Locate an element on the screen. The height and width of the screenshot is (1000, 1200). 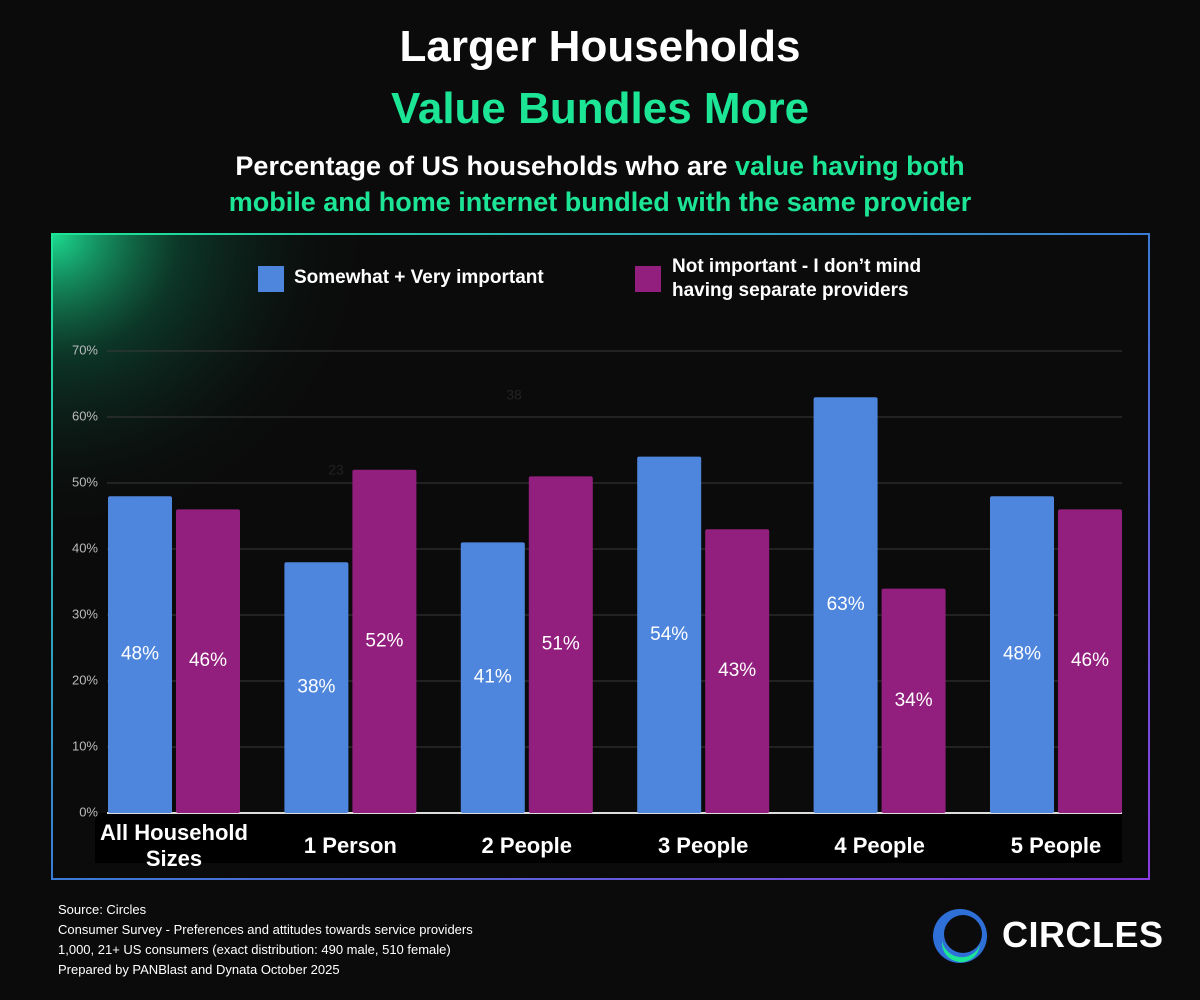
x-axis-band is located at coordinates (608, 838).